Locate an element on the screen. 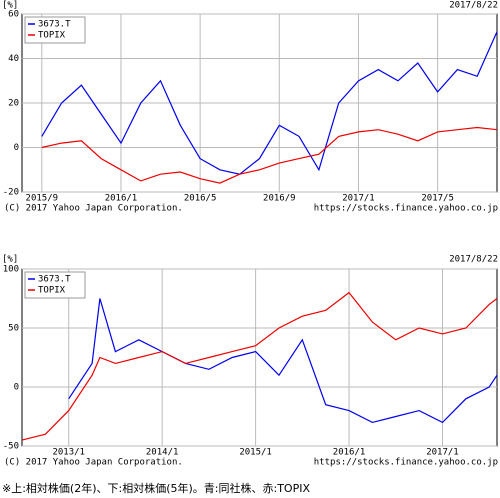  x-tick-label: 2015/1 is located at coordinates (255, 453).